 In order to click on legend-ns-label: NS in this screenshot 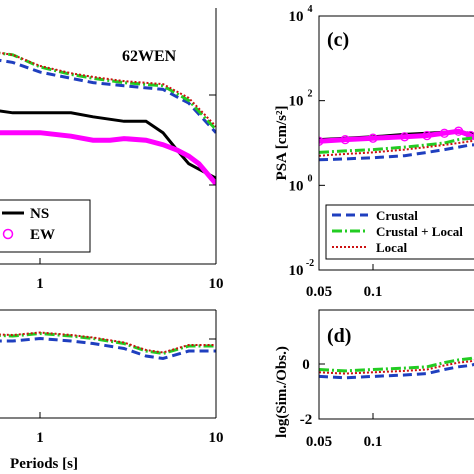, I will do `click(39, 214)`.